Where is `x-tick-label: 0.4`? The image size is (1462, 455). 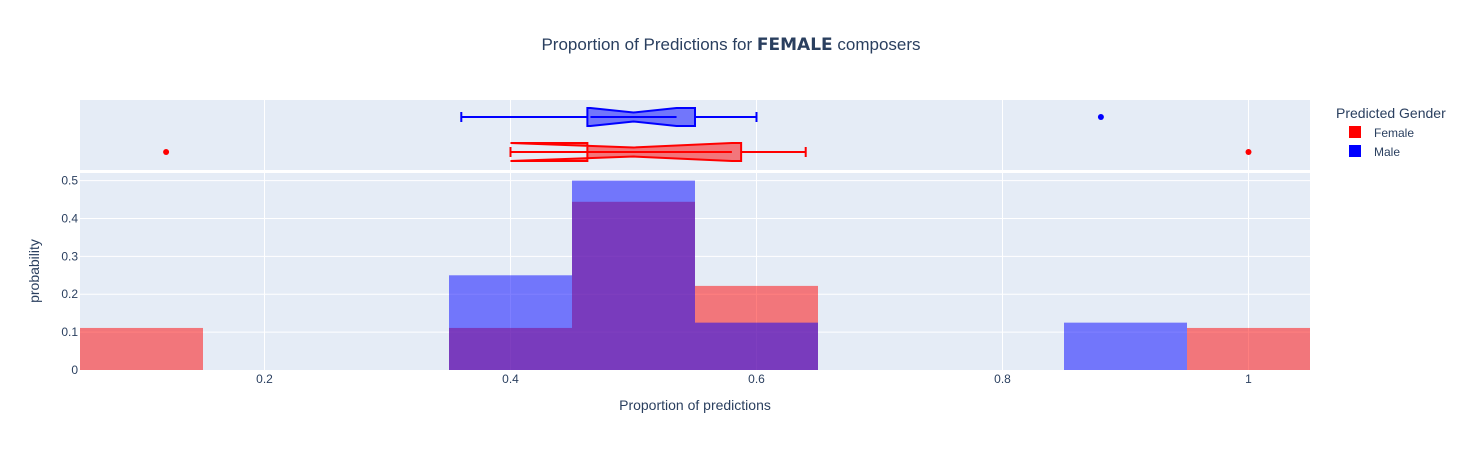 x-tick-label: 0.4 is located at coordinates (510, 379).